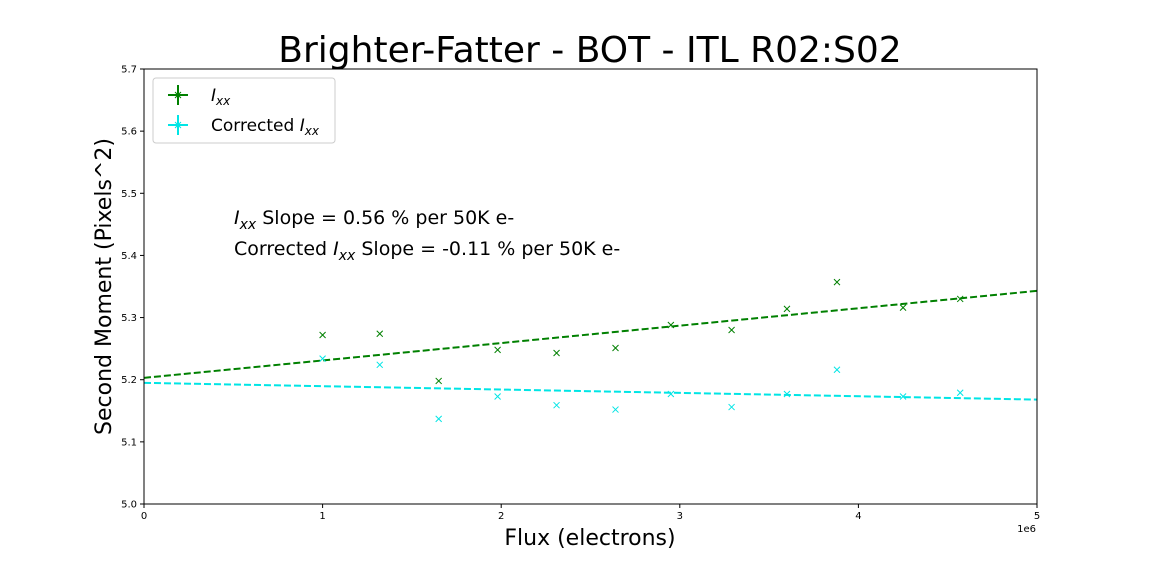  Describe the element at coordinates (129, 256) in the screenshot. I see `y-tick-label: 5.4` at that location.